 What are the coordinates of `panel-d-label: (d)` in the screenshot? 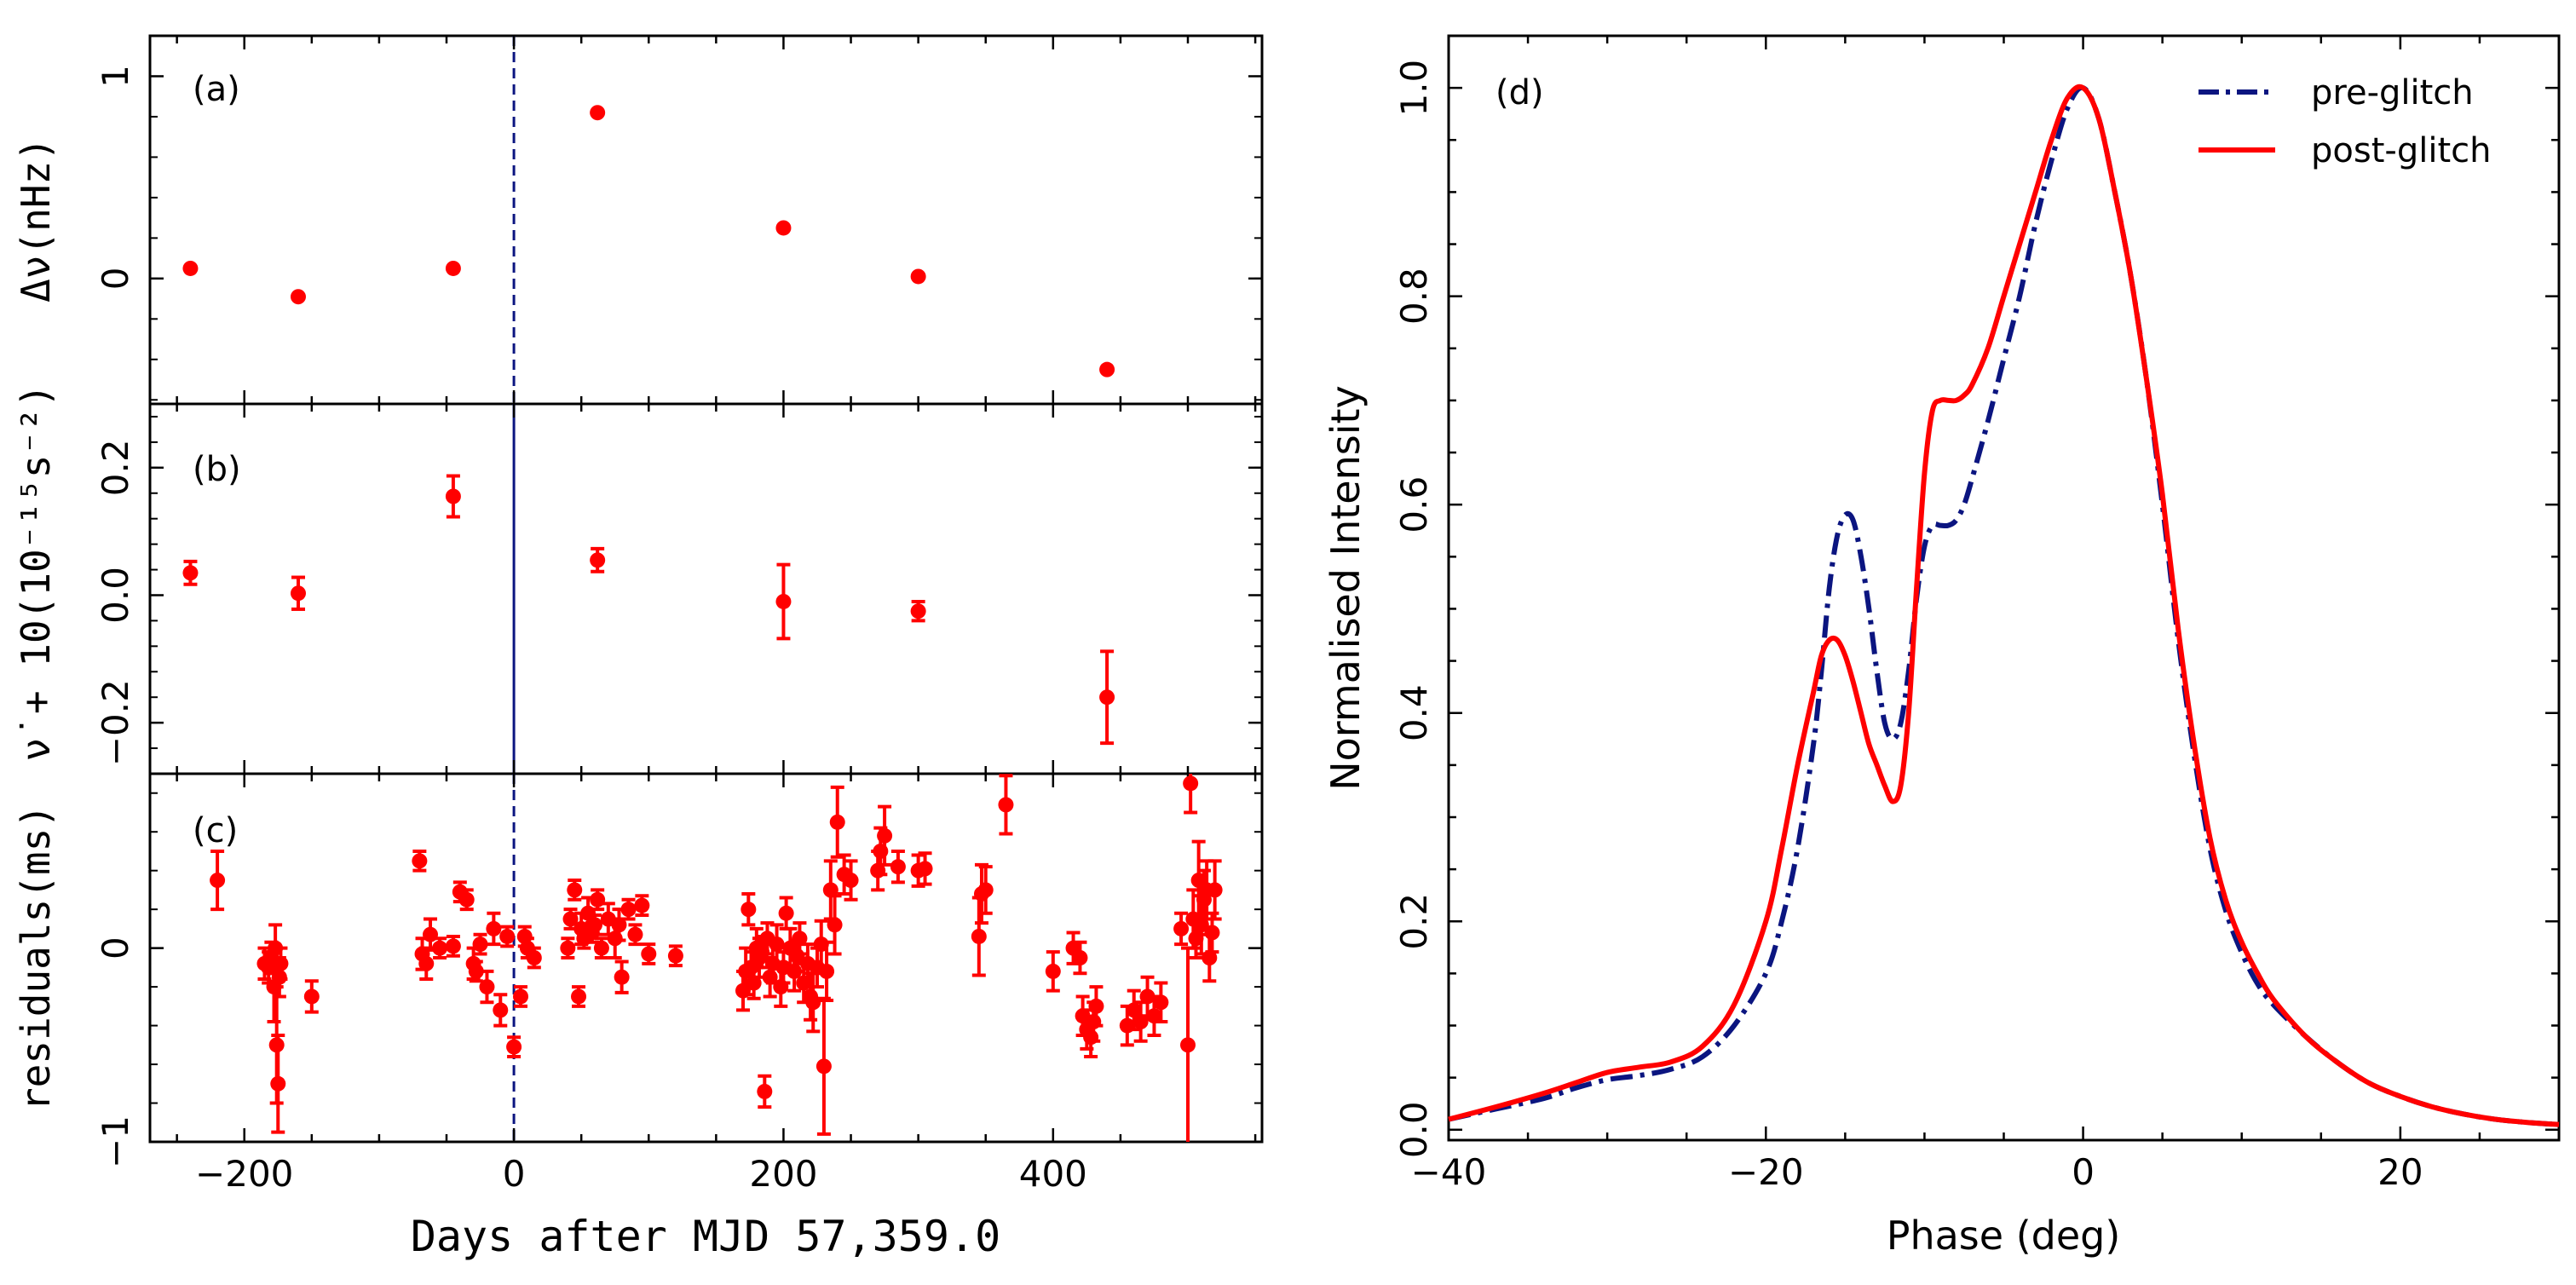 It's located at (1519, 92).